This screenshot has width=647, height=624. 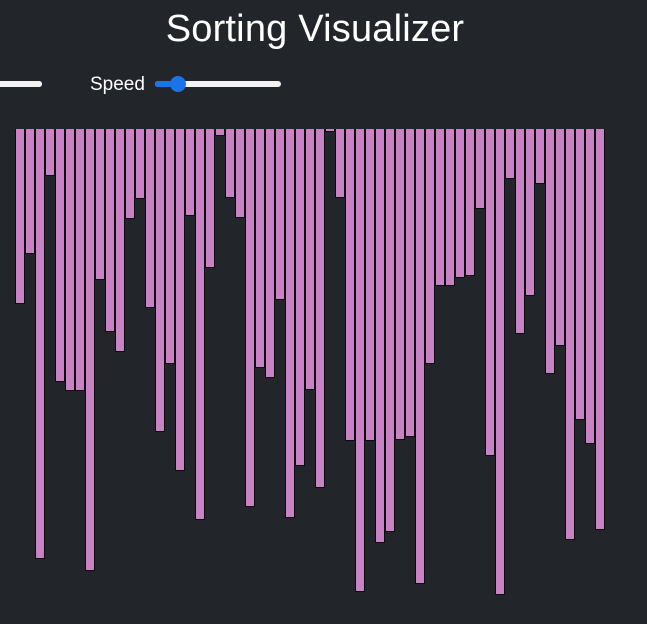 What do you see at coordinates (117, 85) in the screenshot?
I see `speed-label: Speed` at bounding box center [117, 85].